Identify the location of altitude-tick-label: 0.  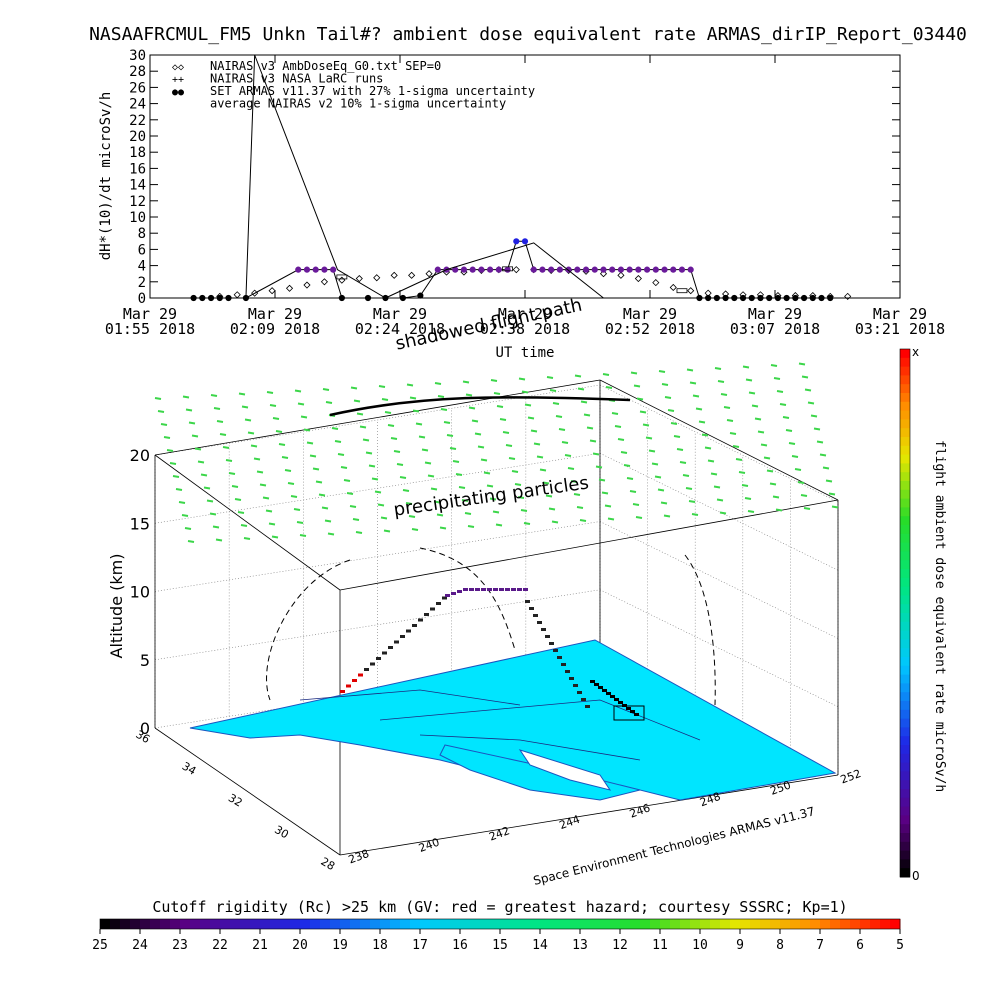
(145, 728).